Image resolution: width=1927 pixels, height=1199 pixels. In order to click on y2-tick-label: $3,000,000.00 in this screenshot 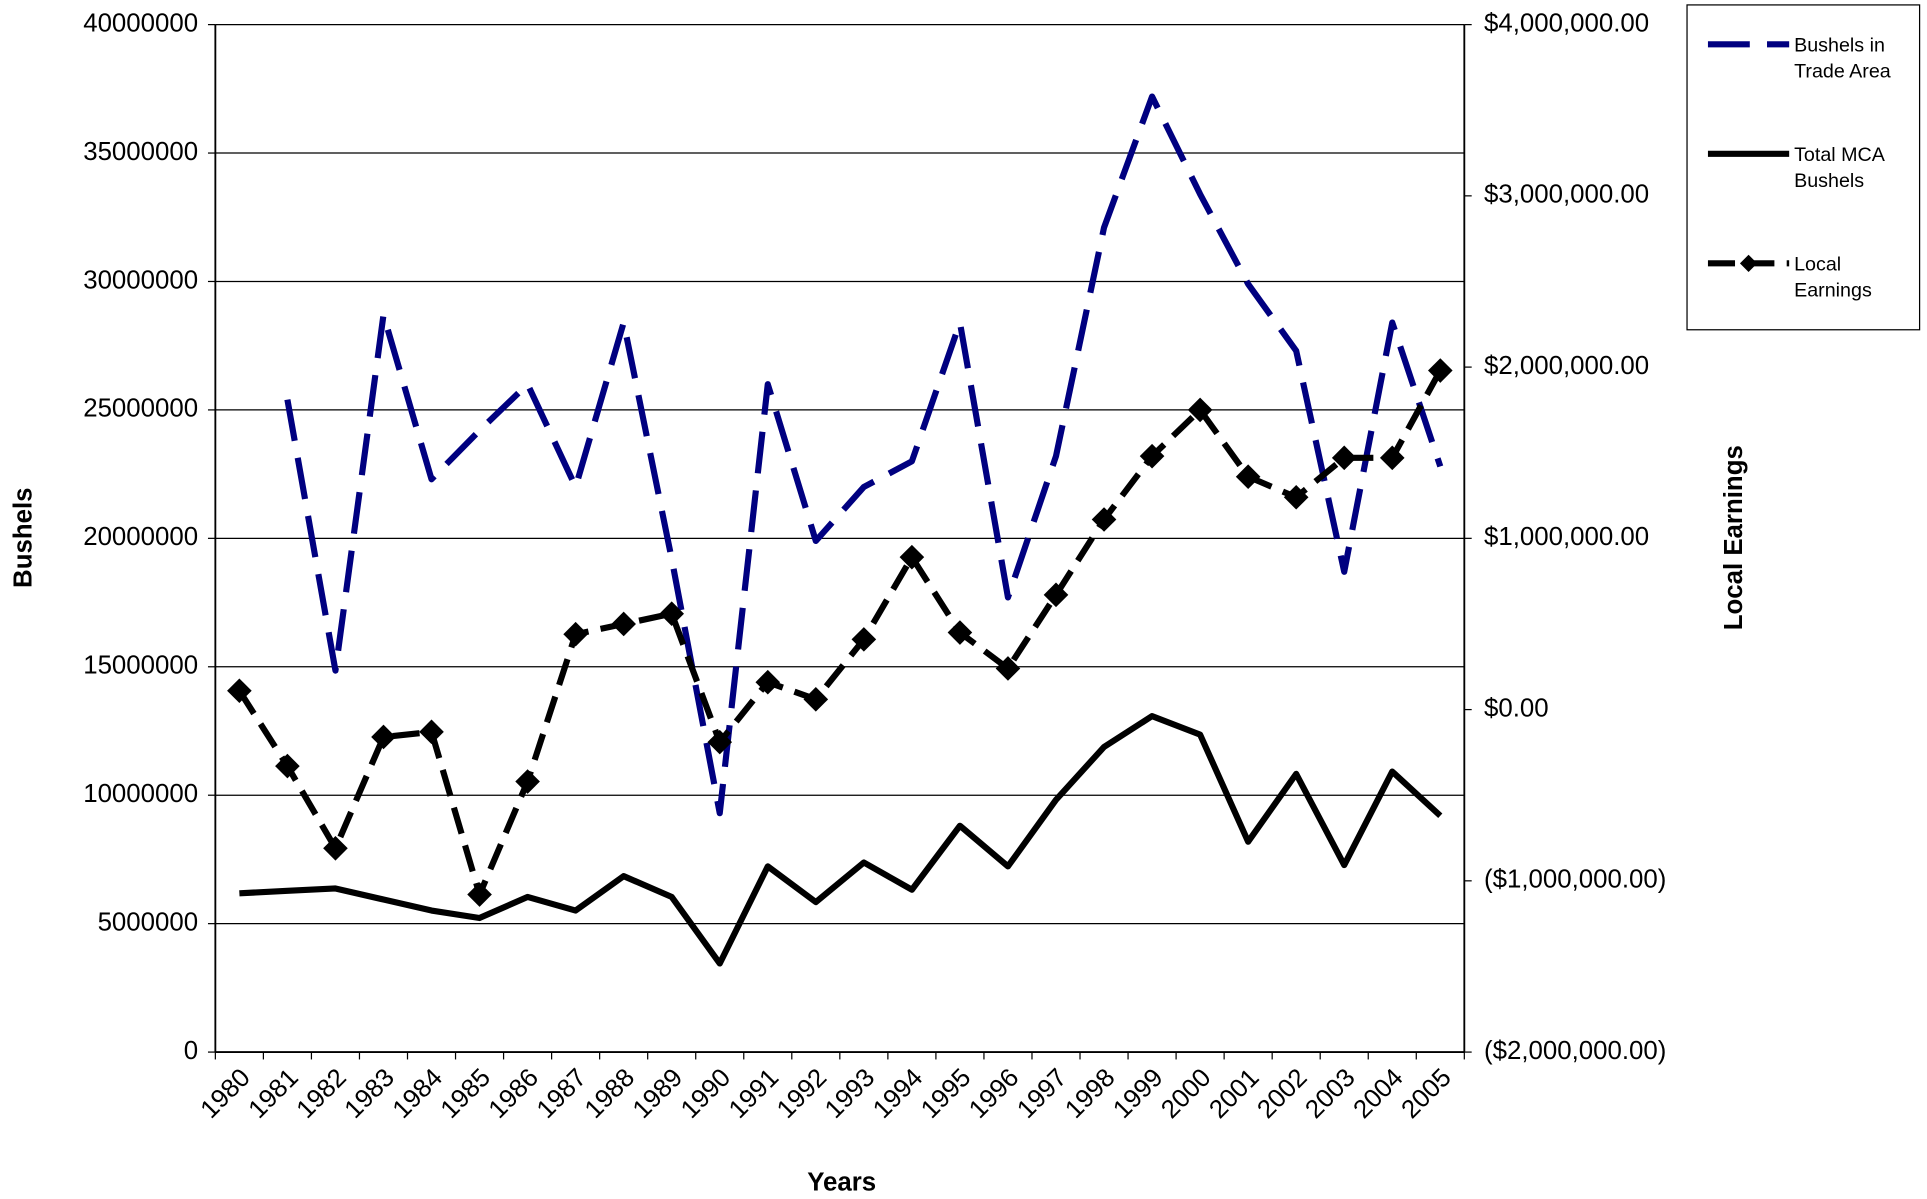, I will do `click(1566, 195)`.